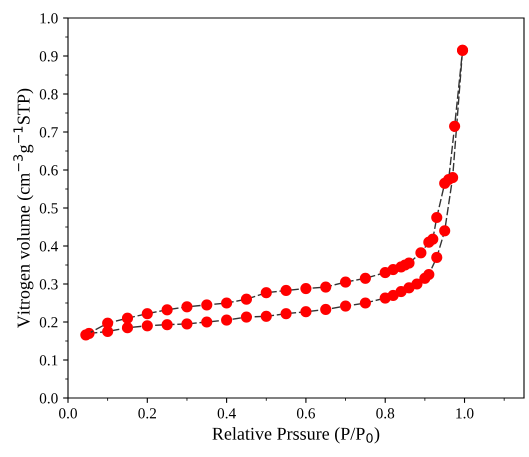  I want to click on y-tick-label: 0.5, so click(49, 208).